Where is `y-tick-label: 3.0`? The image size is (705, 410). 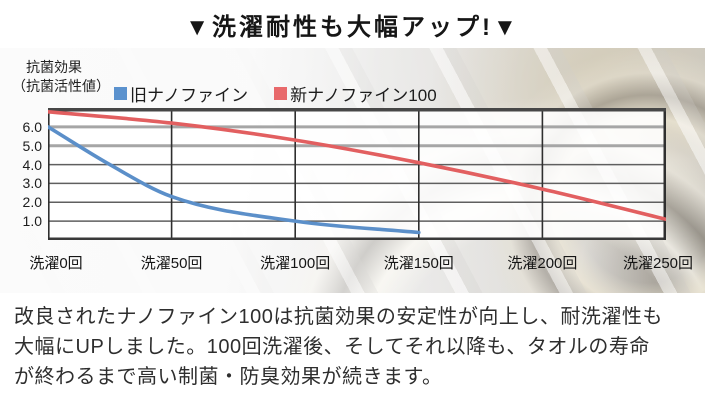 y-tick-label: 3.0 is located at coordinates (32, 183).